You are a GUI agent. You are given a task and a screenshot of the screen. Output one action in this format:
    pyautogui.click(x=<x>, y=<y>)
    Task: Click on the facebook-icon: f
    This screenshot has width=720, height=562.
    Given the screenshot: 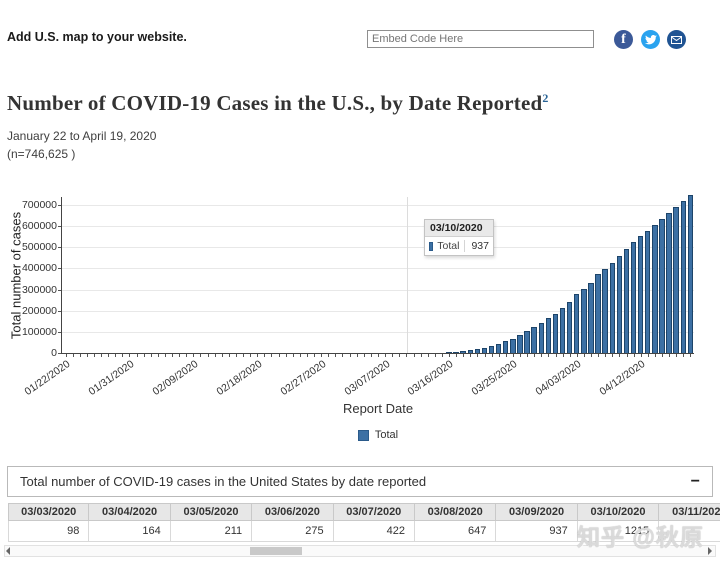 What is the action you would take?
    pyautogui.click(x=623, y=39)
    